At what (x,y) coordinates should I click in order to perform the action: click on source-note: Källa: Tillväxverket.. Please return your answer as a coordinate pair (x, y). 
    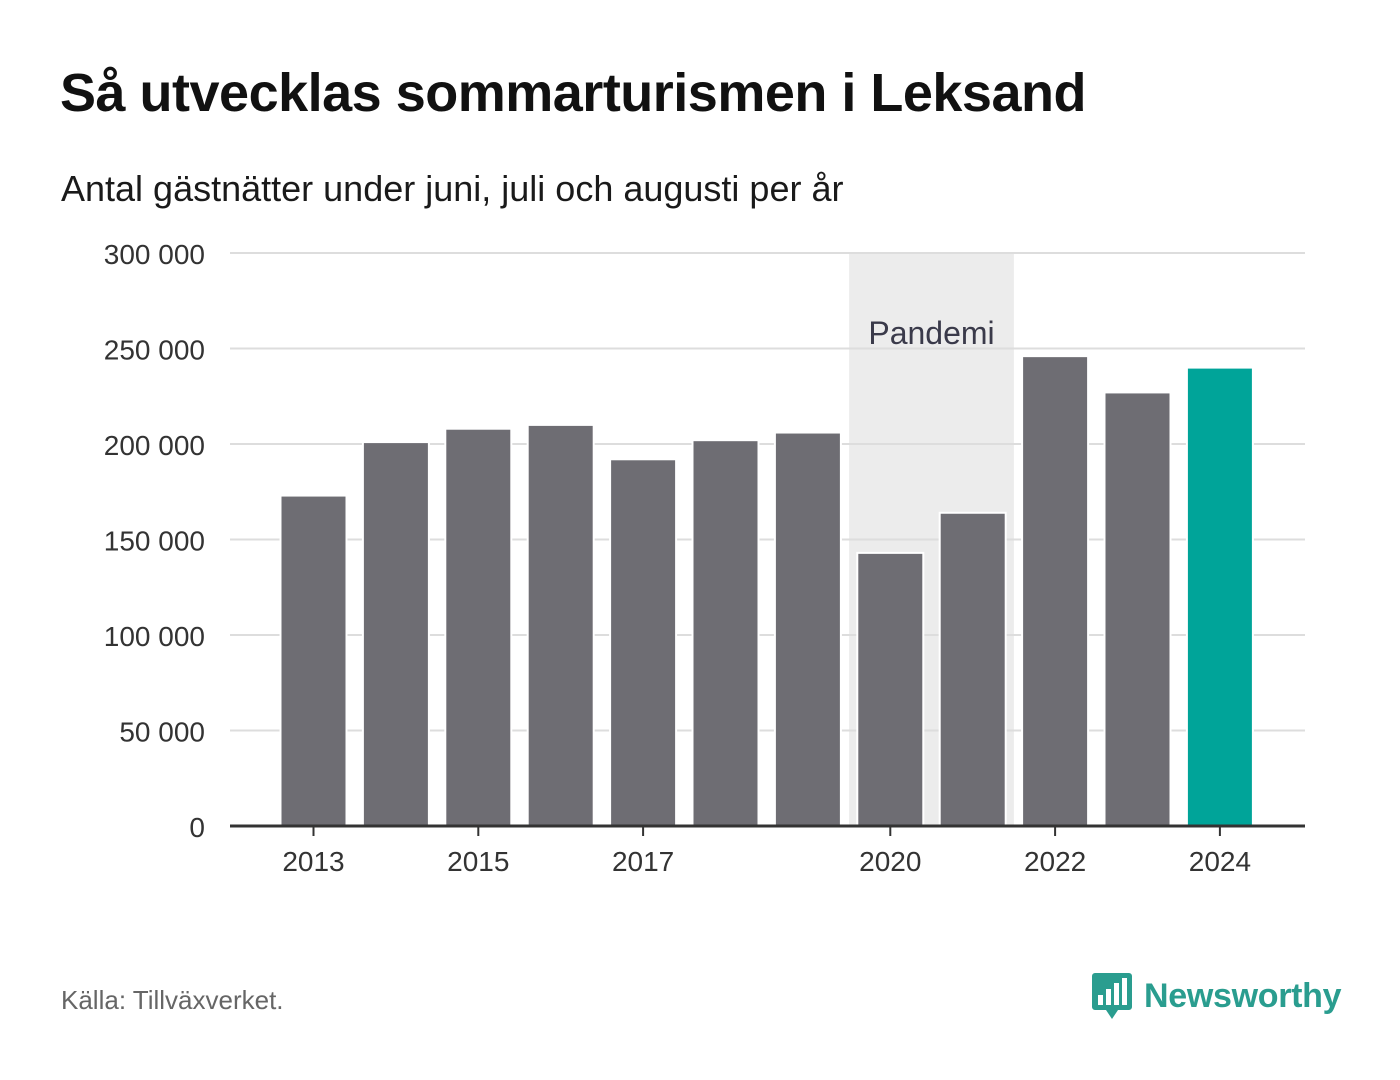
    Looking at the image, I should click on (172, 1000).